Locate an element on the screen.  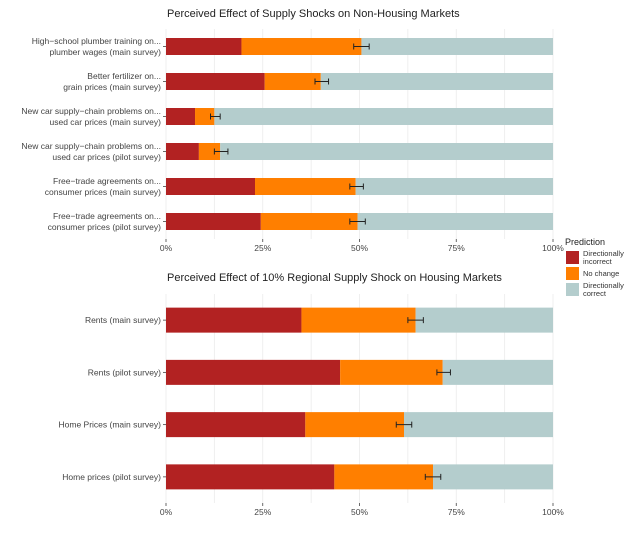
legend-label: No change is located at coordinates (601, 273).